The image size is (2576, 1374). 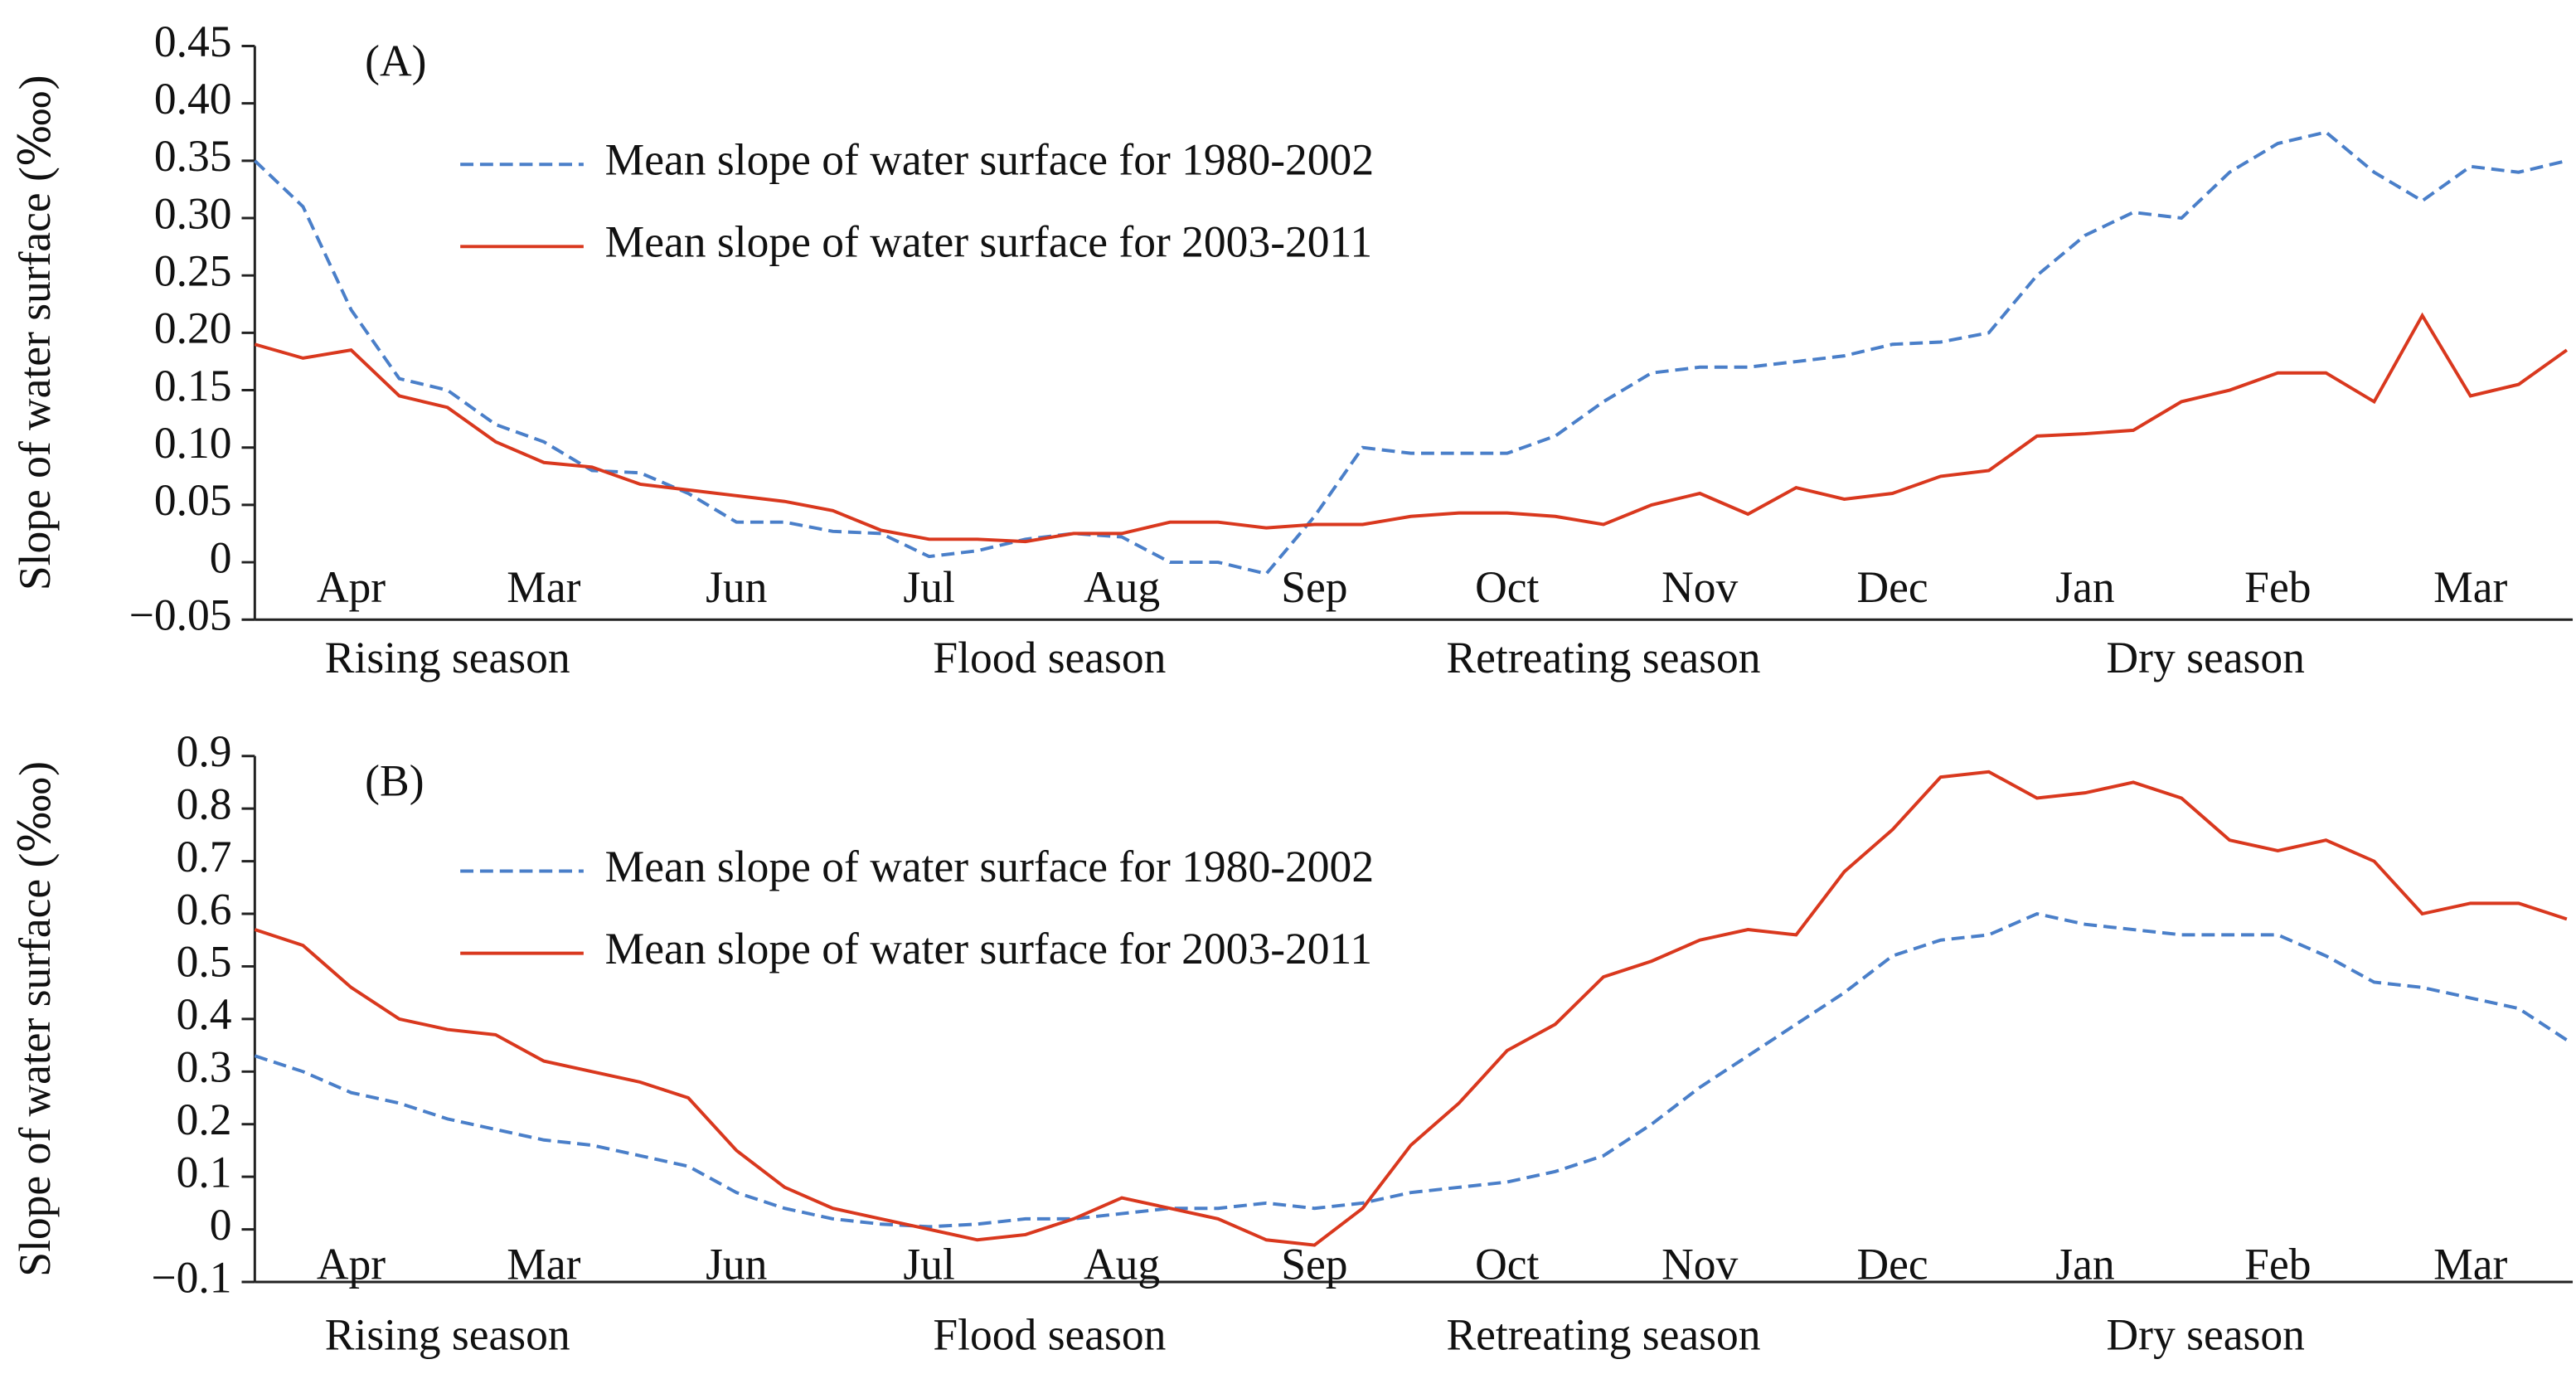 I want to click on panel-label: (A), so click(x=395, y=61).